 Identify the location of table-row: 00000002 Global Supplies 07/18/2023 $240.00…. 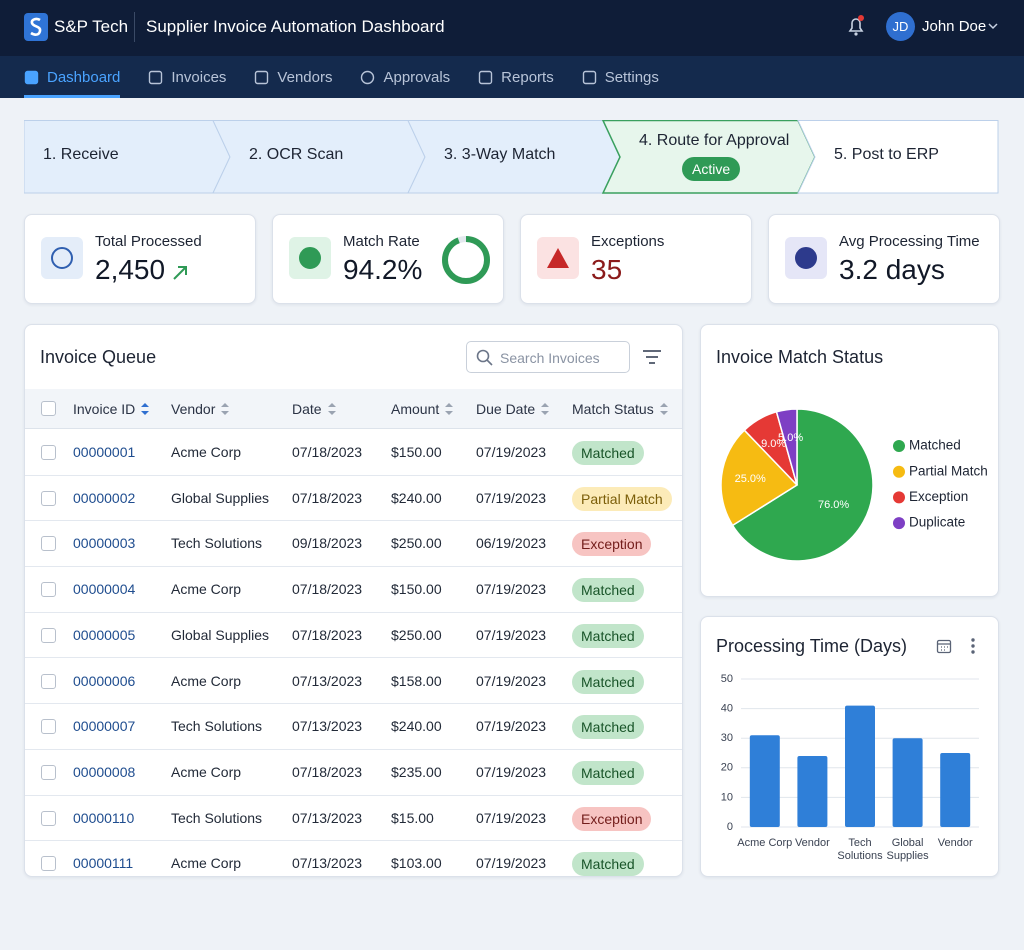
(353, 499).